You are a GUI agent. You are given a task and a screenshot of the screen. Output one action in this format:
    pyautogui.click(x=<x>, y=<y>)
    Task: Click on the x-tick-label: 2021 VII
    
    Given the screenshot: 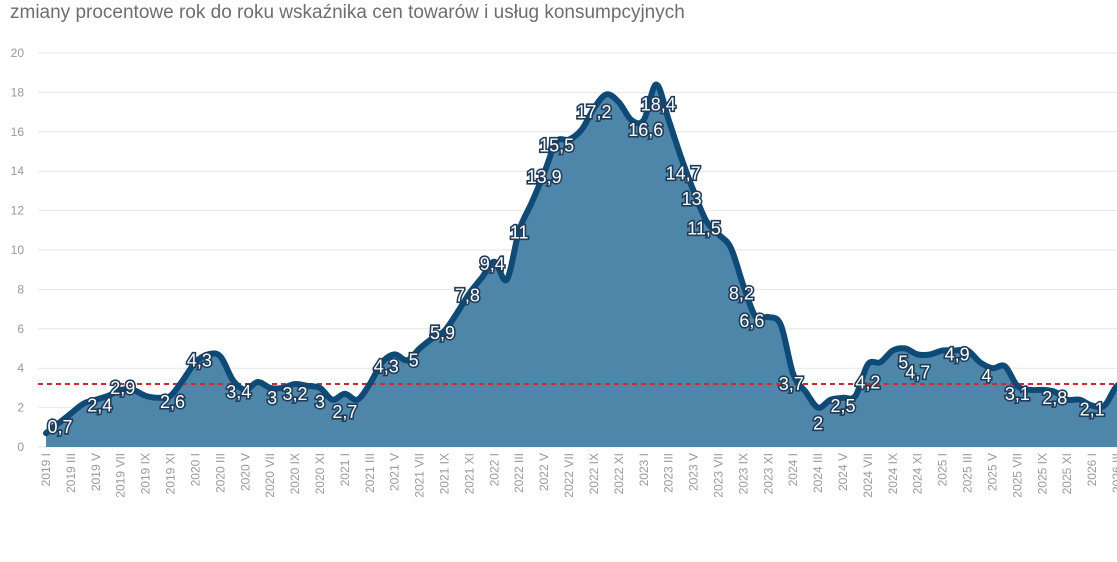 What is the action you would take?
    pyautogui.click(x=420, y=475)
    